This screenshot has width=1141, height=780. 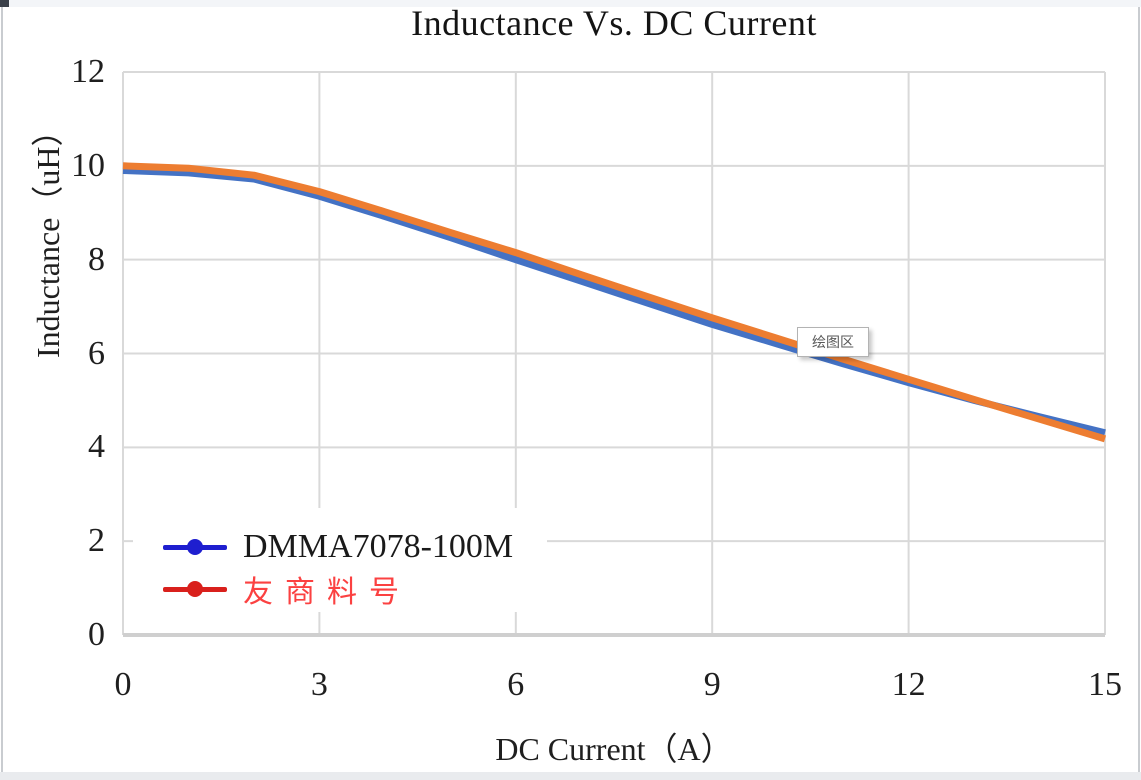 I want to click on y-tick-12: 12, so click(x=88, y=71).